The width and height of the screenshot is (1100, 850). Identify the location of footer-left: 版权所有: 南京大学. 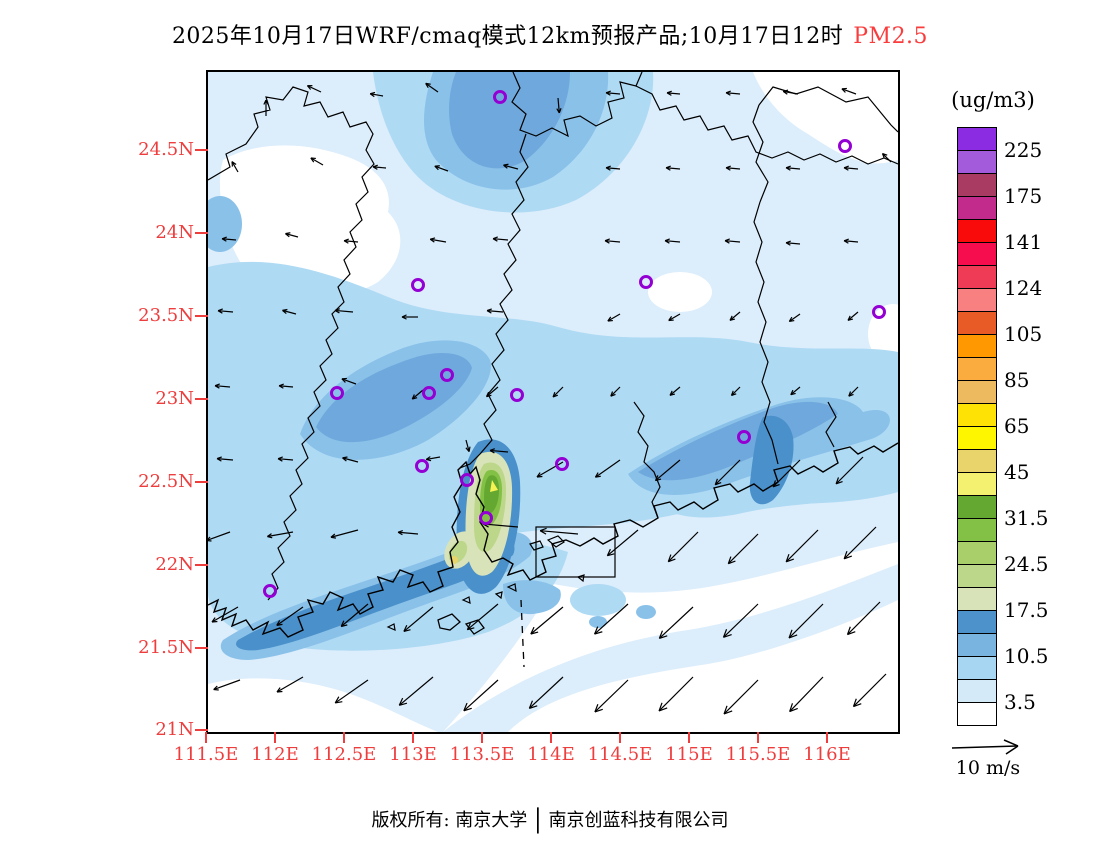
(449, 820).